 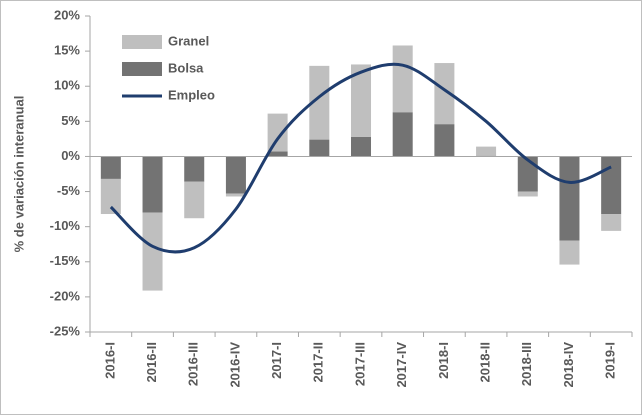 I want to click on x-tick-label: 2017-II, so click(x=318, y=362).